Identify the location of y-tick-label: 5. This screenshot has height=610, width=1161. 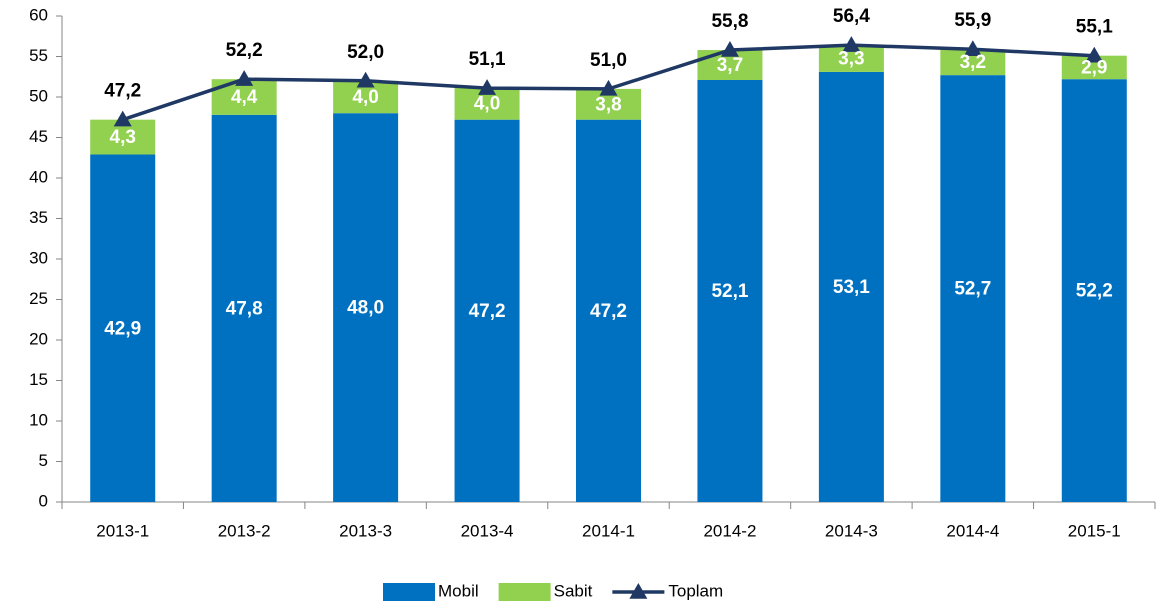
(43, 460).